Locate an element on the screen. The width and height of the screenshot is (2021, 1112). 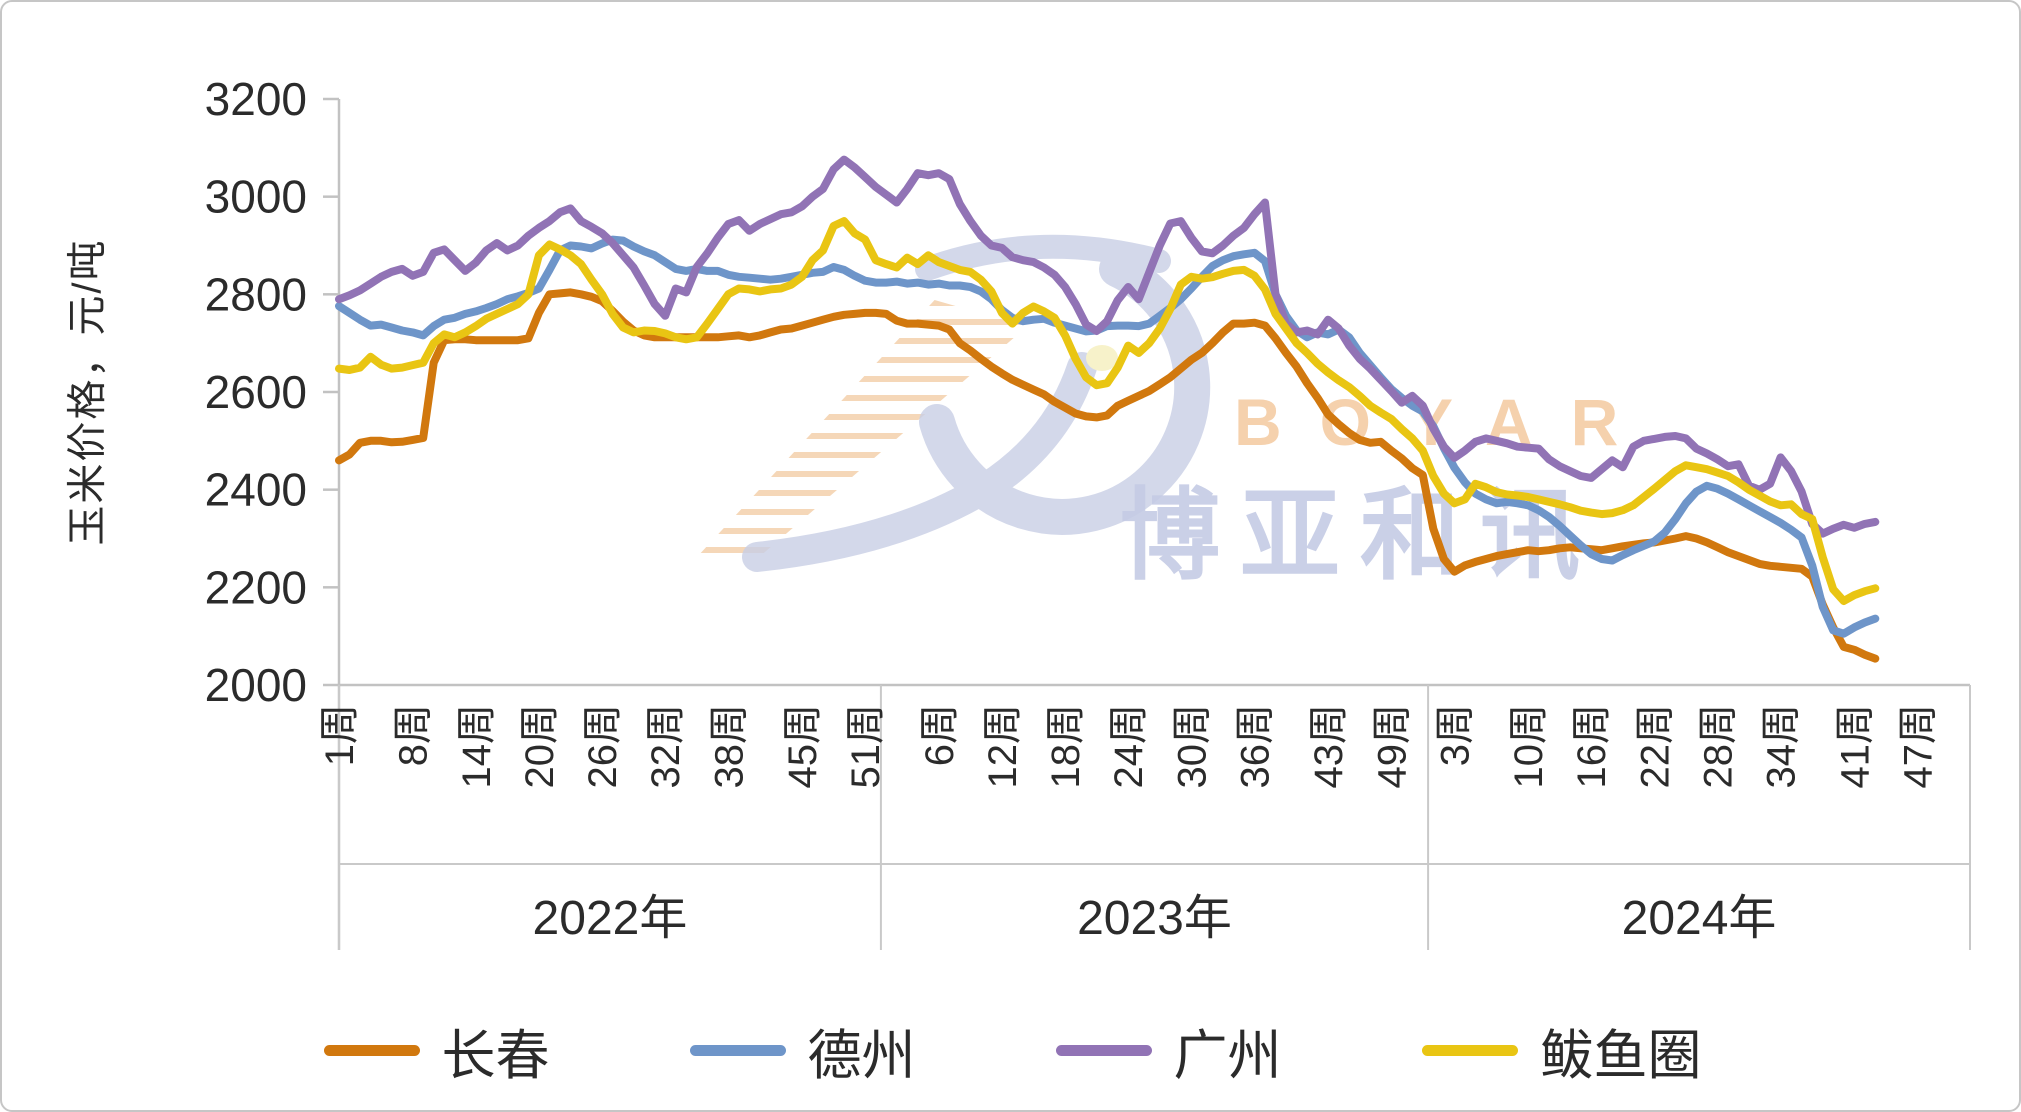
y-tick-label: 2400 is located at coordinates (256, 490).